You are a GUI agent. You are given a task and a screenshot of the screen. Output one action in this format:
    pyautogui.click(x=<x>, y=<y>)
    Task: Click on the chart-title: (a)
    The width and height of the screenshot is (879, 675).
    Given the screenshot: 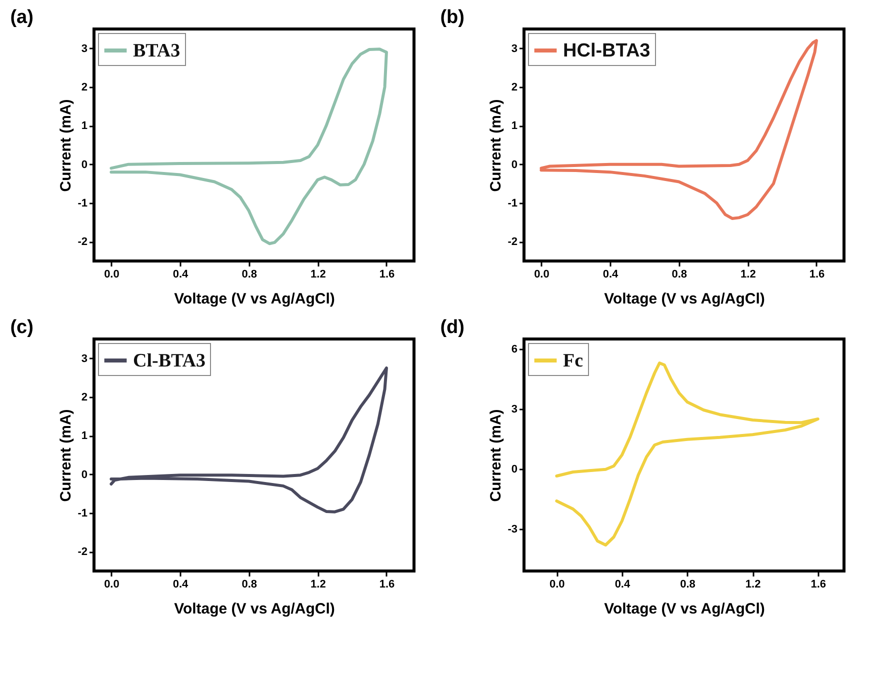 What is the action you would take?
    pyautogui.click(x=22, y=17)
    